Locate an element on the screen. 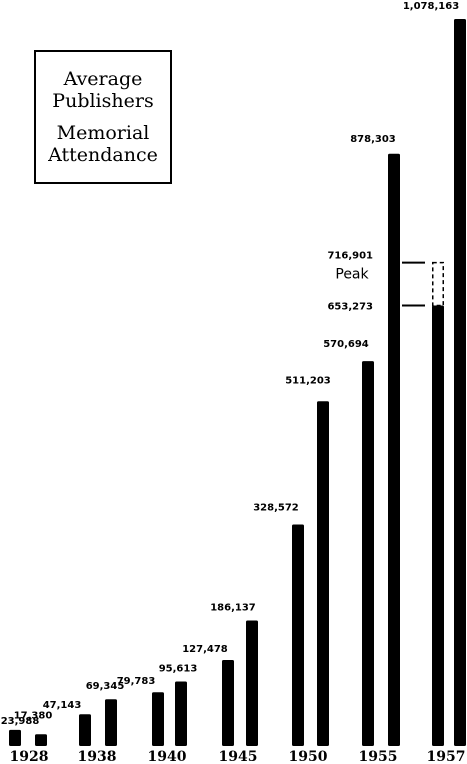  bar-publishers-1945 is located at coordinates (228, 703).